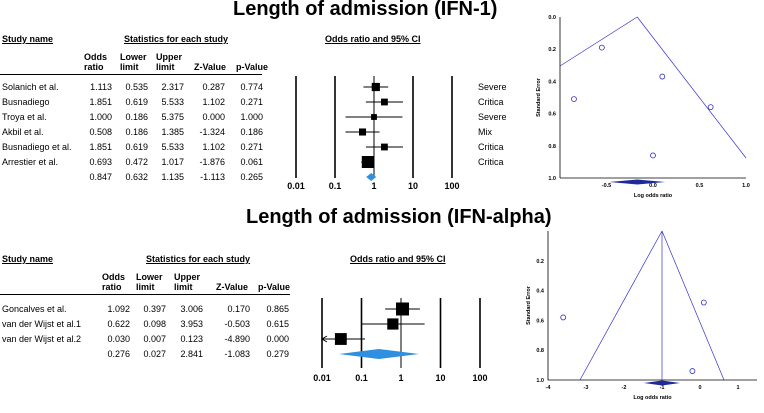 Image resolution: width=764 pixels, height=413 pixels. Describe the element at coordinates (237, 354) in the screenshot. I see `z-value-cell: -1.083` at that location.